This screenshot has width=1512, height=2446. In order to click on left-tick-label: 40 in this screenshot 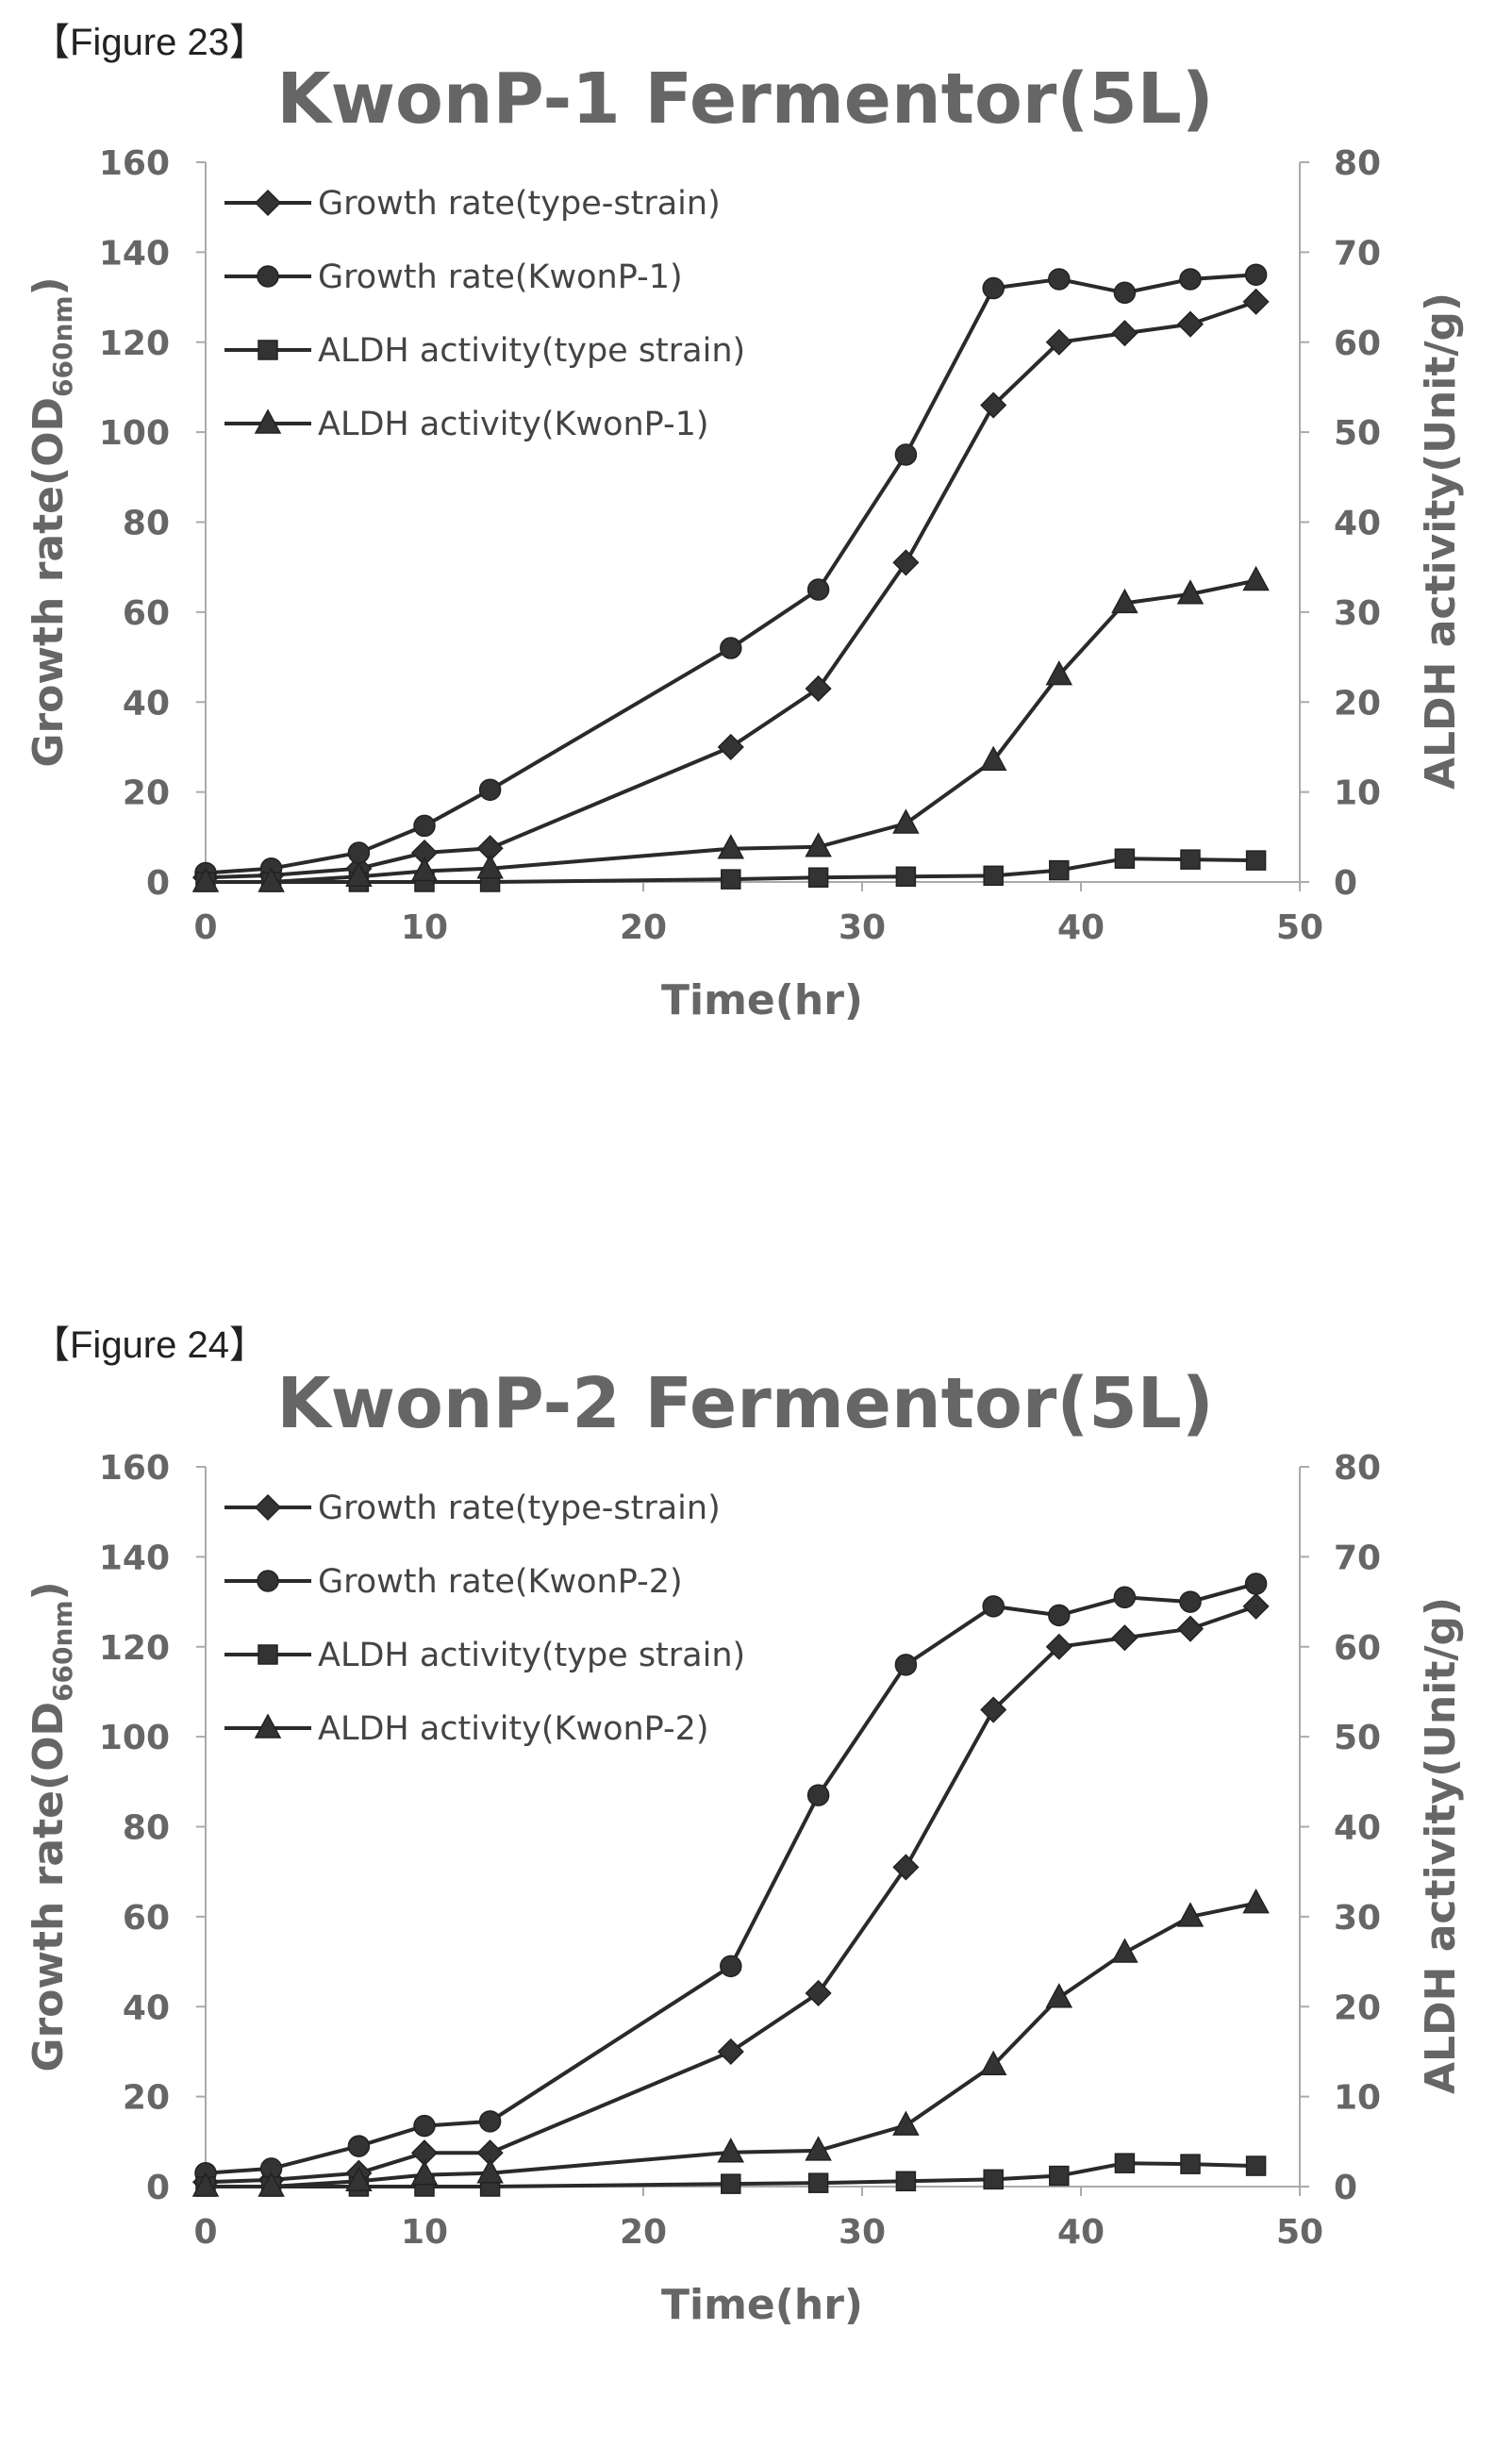, I will do `click(146, 2007)`.